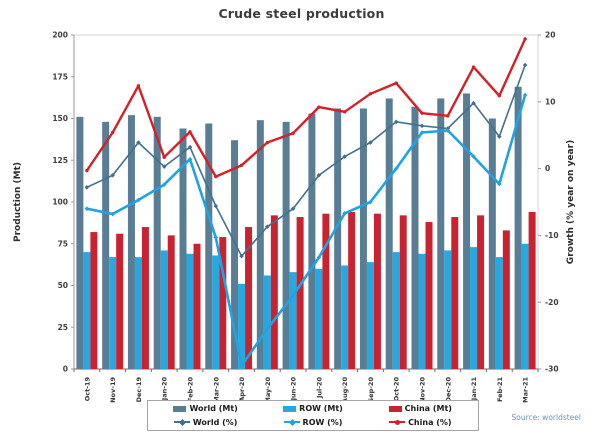  I want to click on legend-label: World (Mt), so click(213, 409).